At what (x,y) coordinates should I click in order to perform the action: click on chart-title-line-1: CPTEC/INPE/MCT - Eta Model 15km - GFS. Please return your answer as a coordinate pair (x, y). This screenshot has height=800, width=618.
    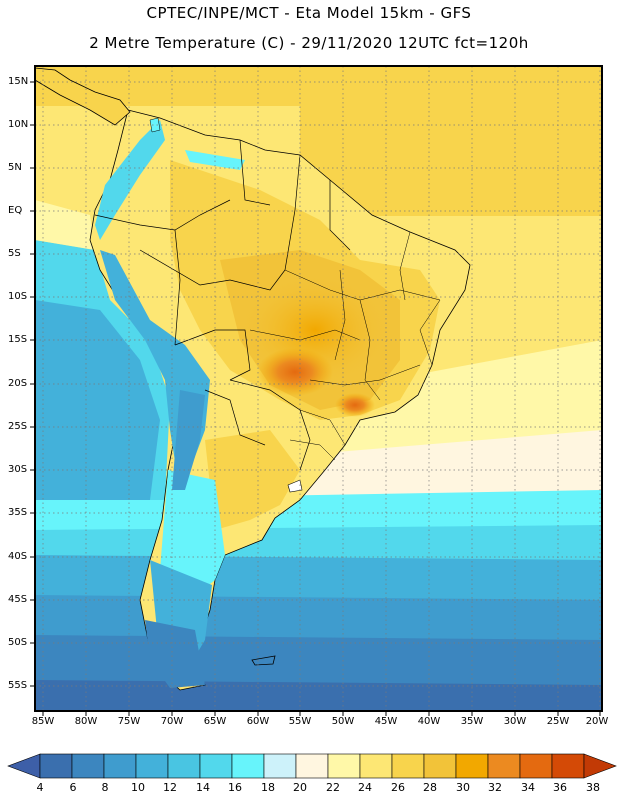
    Looking at the image, I should click on (309, 13).